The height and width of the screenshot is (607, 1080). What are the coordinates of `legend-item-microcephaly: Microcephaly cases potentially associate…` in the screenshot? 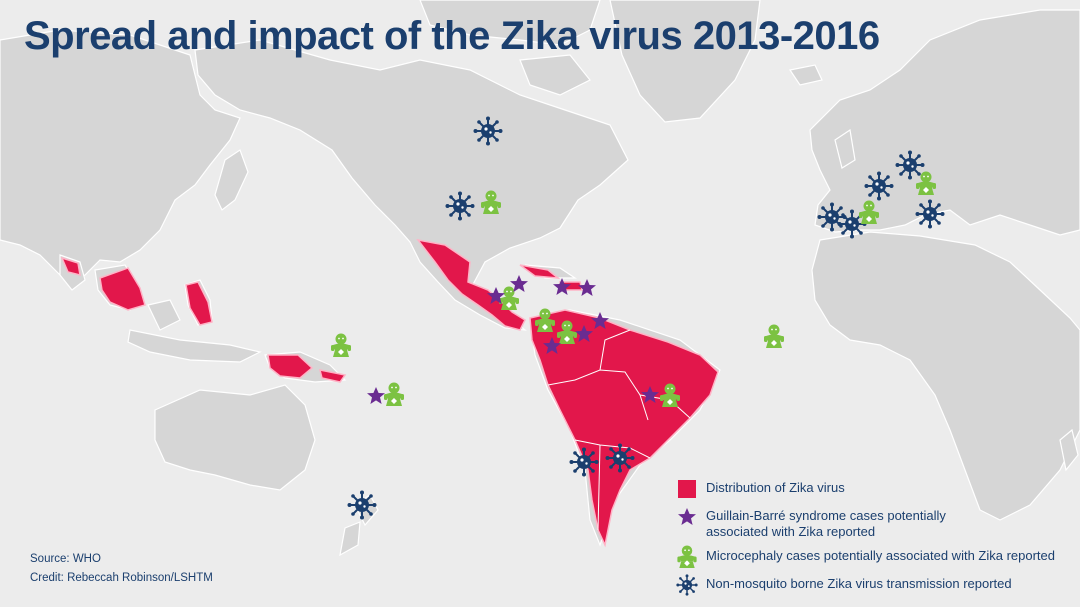 It's located at (876, 557).